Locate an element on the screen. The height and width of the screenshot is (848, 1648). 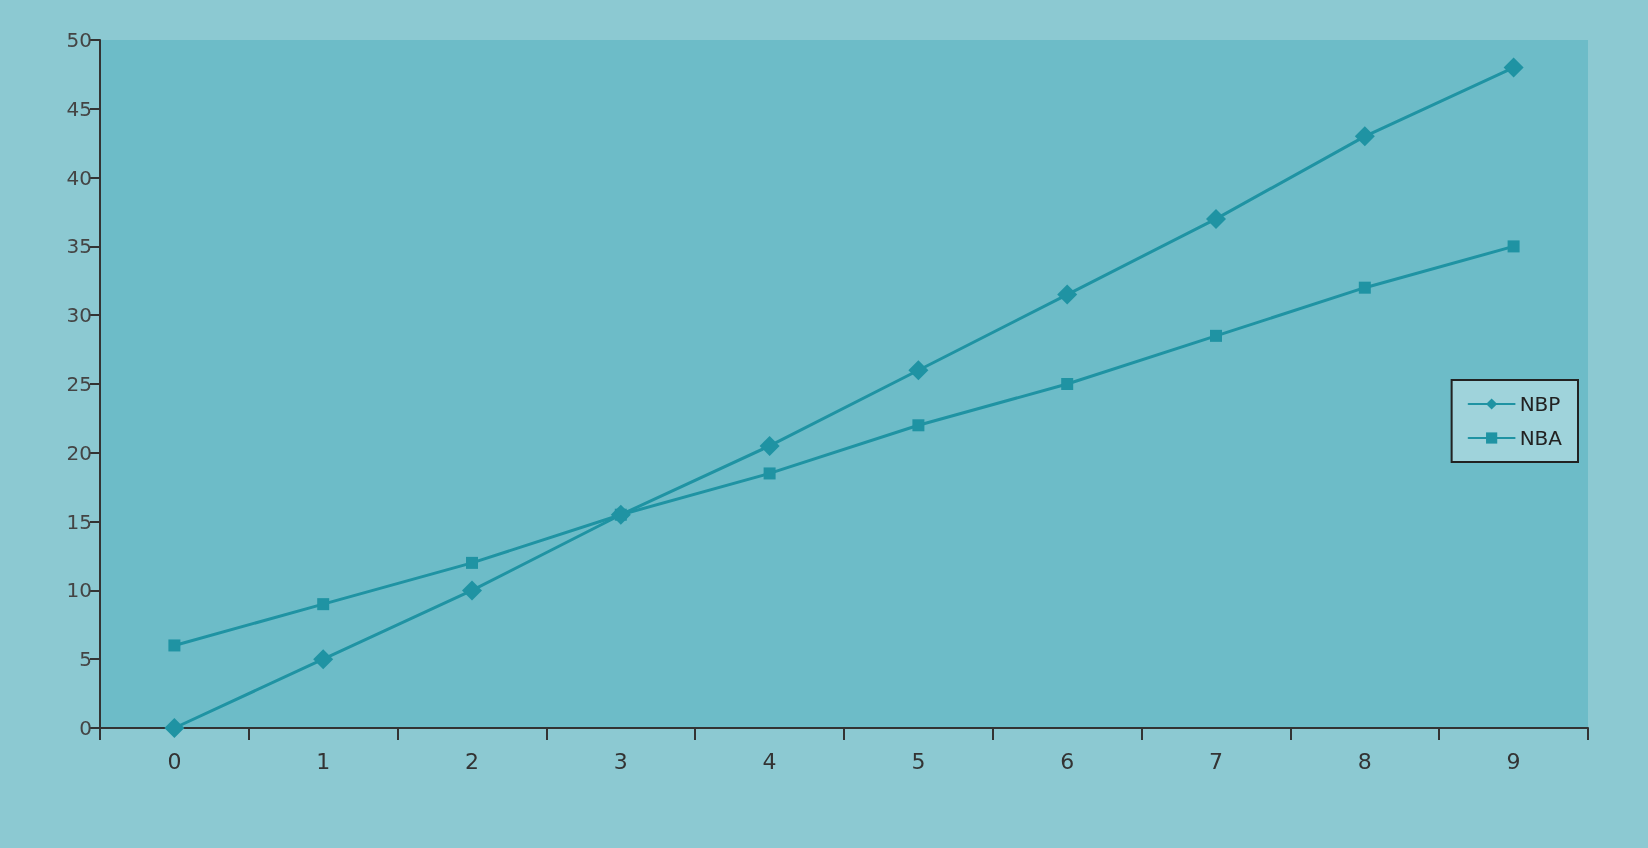
legend-label: NBA is located at coordinates (1541, 438).